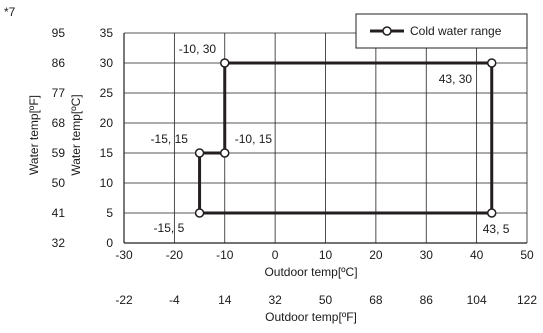 Image resolution: width=543 pixels, height=333 pixels. What do you see at coordinates (477, 300) in the screenshot?
I see `x-tick-label-secondary: 104` at bounding box center [477, 300].